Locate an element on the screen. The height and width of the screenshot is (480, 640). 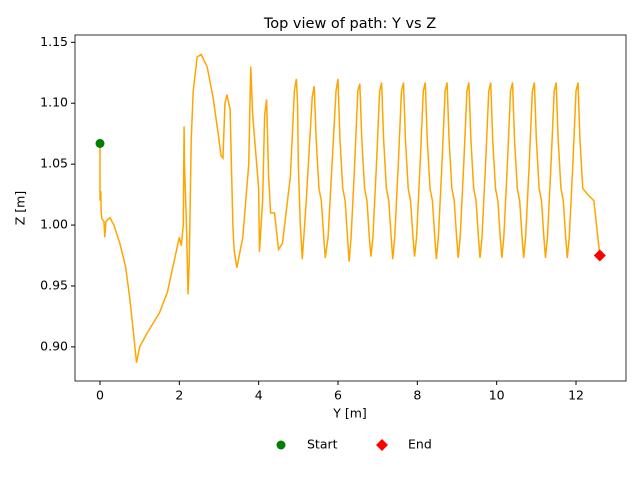
x-axis-label: Y [m] is located at coordinates (349, 413).